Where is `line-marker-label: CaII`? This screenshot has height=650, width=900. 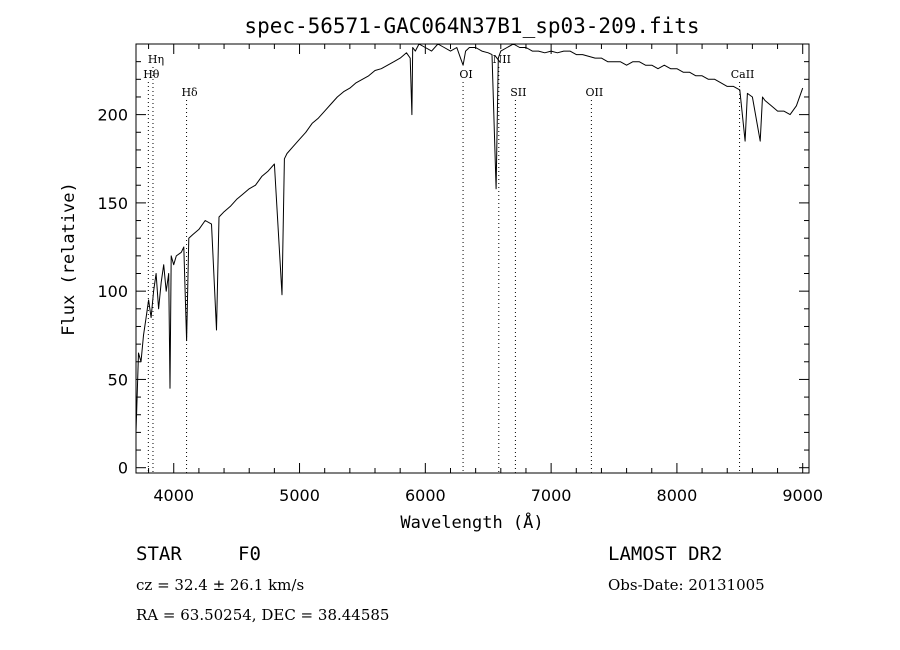
line-marker-label: CaII is located at coordinates (743, 74).